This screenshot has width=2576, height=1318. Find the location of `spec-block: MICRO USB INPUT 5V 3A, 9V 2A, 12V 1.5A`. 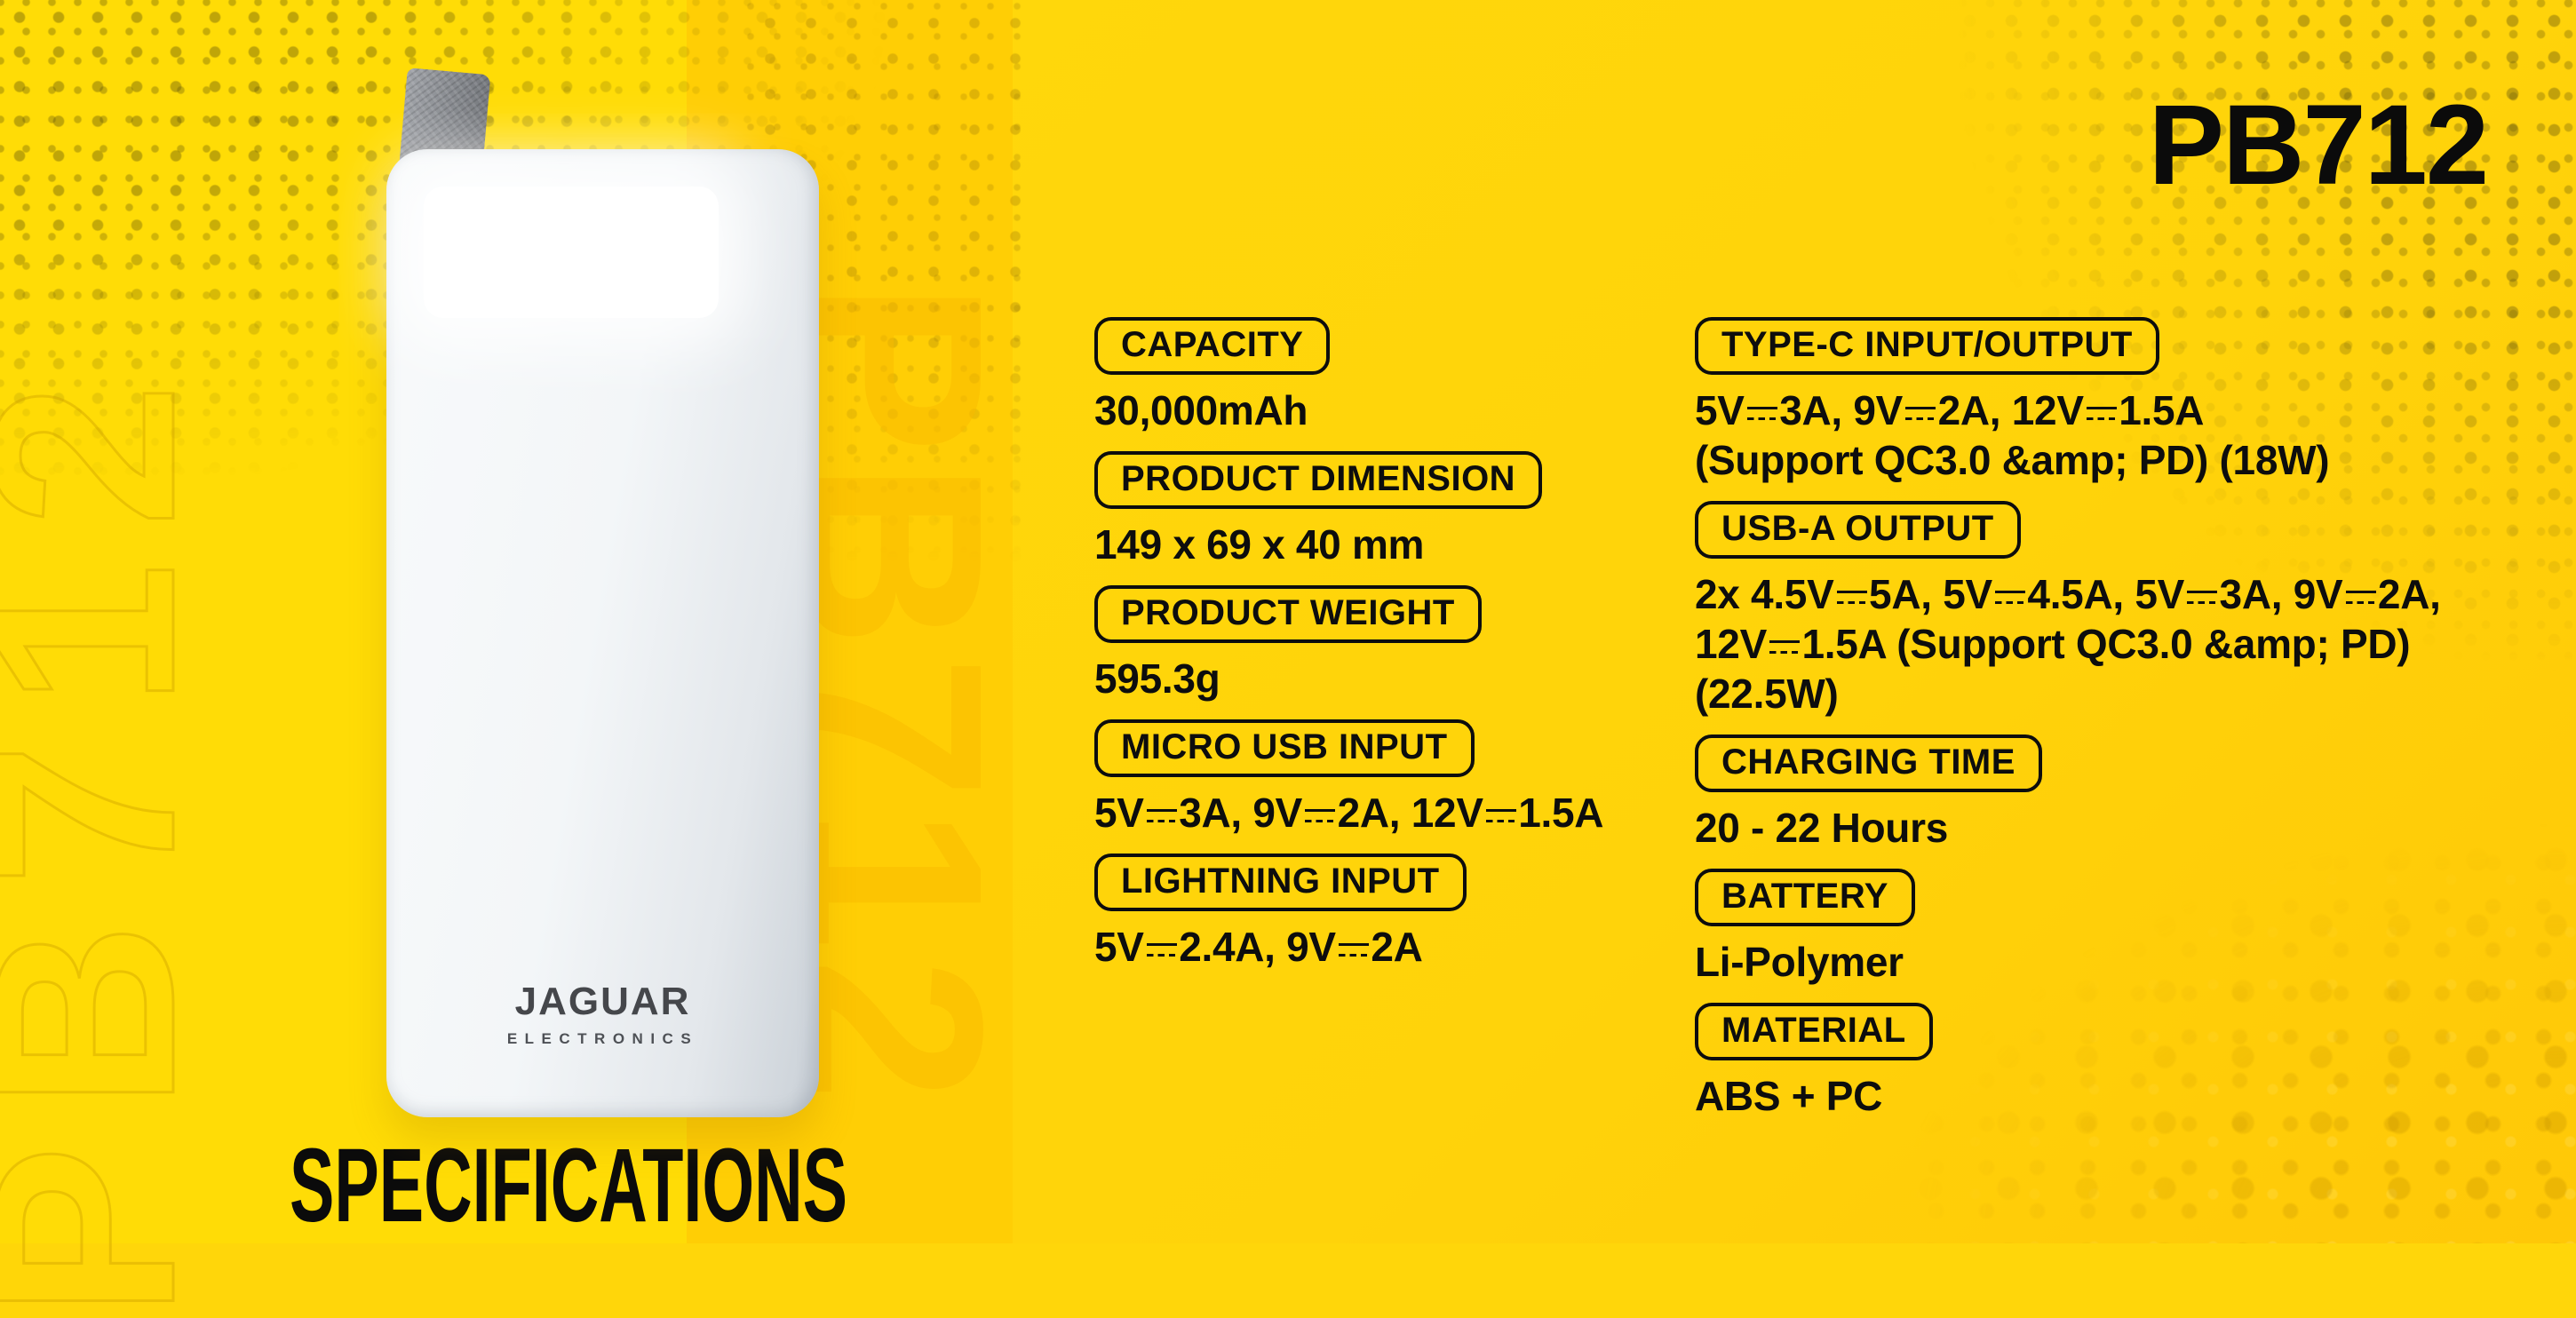

spec-block: MICRO USB INPUT 5V 3A, 9V 2A, 12V 1.5A is located at coordinates (1387, 779).